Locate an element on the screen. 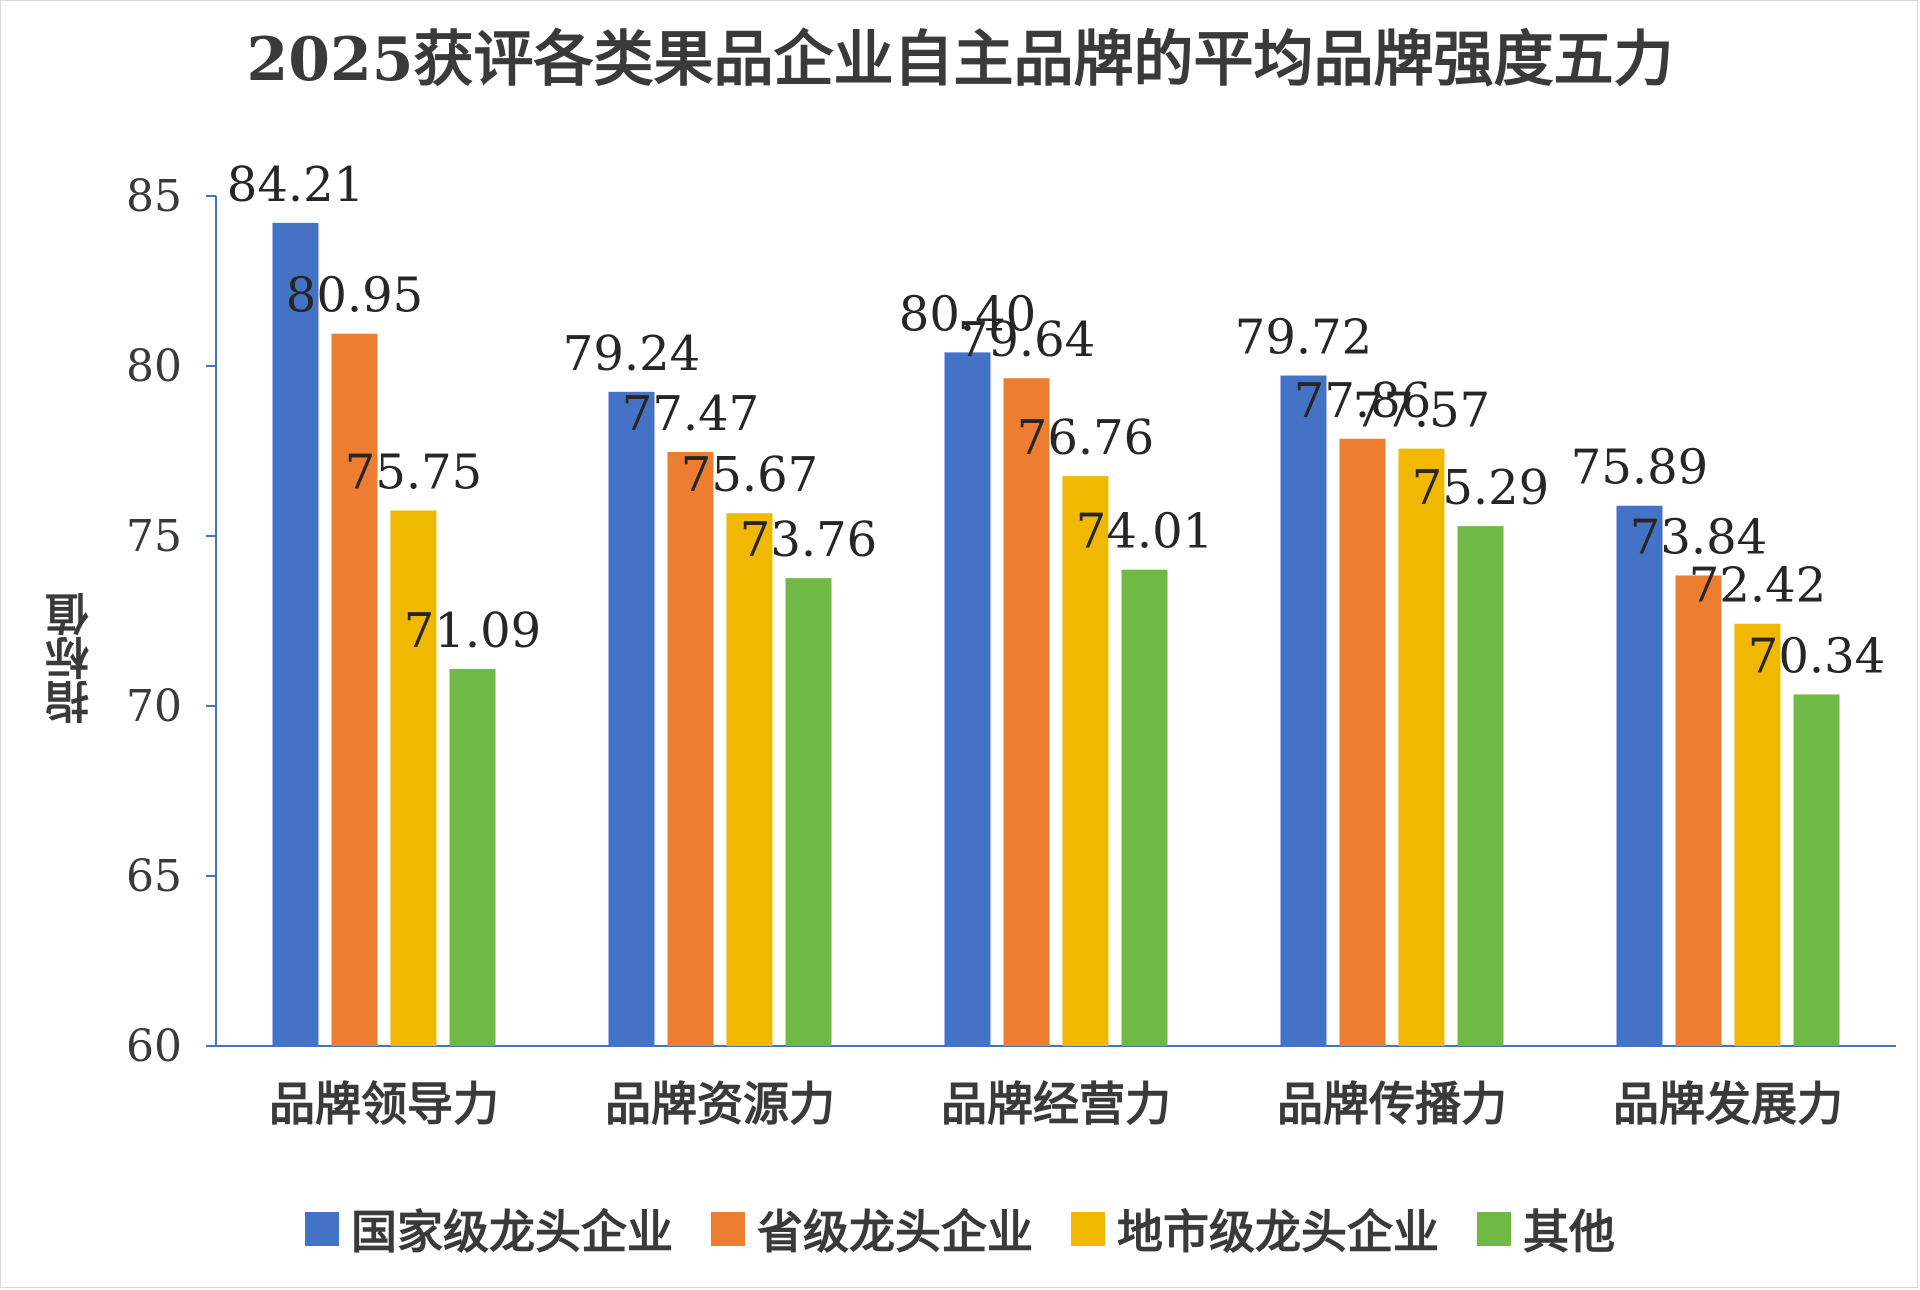 The image size is (1920, 1290). data-label: 71.09 is located at coordinates (472, 631).